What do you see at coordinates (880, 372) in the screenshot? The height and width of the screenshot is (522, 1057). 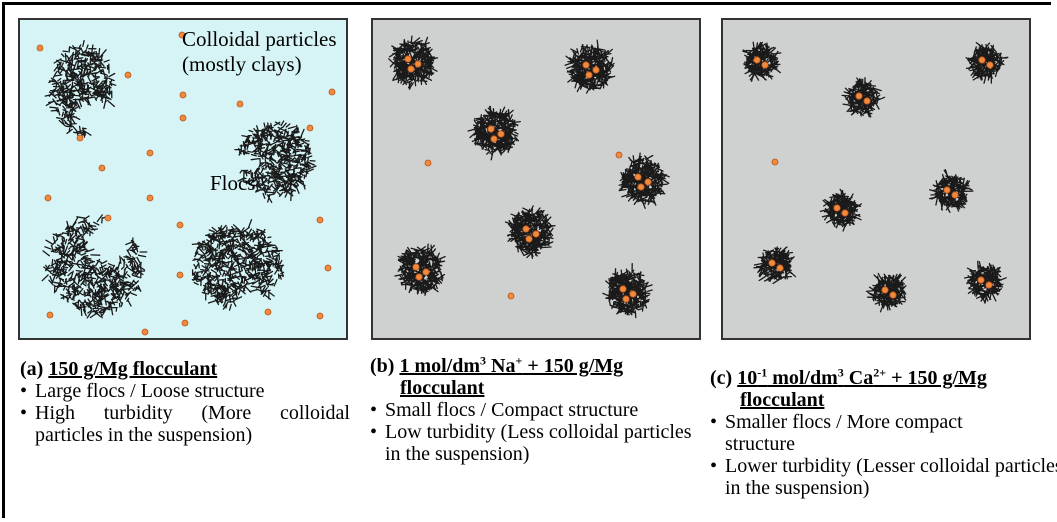 I see `caption-c-sup-2plus: 2+` at bounding box center [880, 372].